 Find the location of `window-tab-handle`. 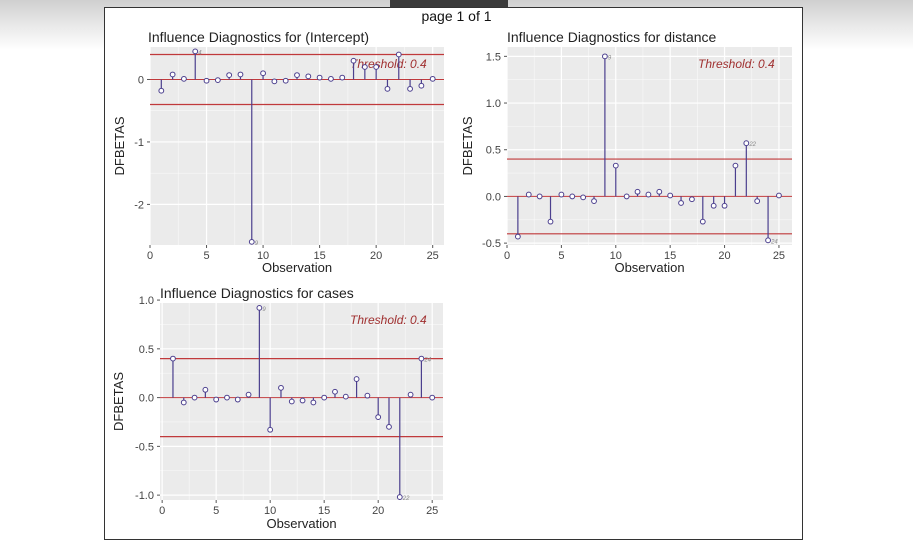

window-tab-handle is located at coordinates (449, 4).